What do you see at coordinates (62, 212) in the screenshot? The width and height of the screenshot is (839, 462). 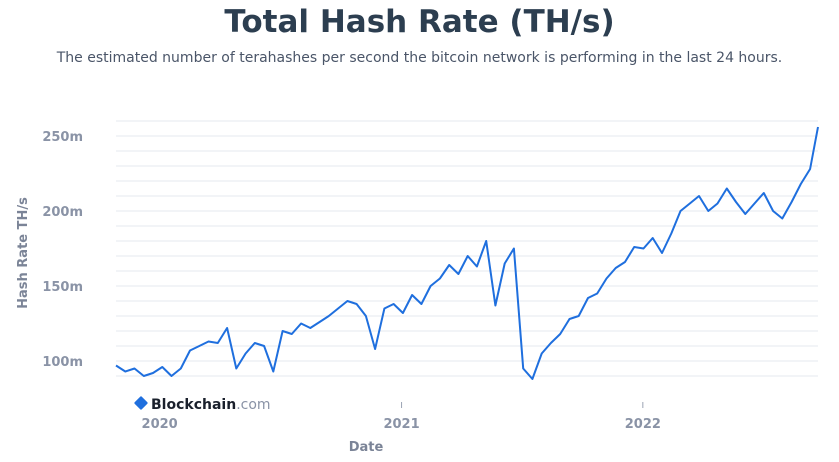 I see `y-tick-label: 200m` at bounding box center [62, 212].